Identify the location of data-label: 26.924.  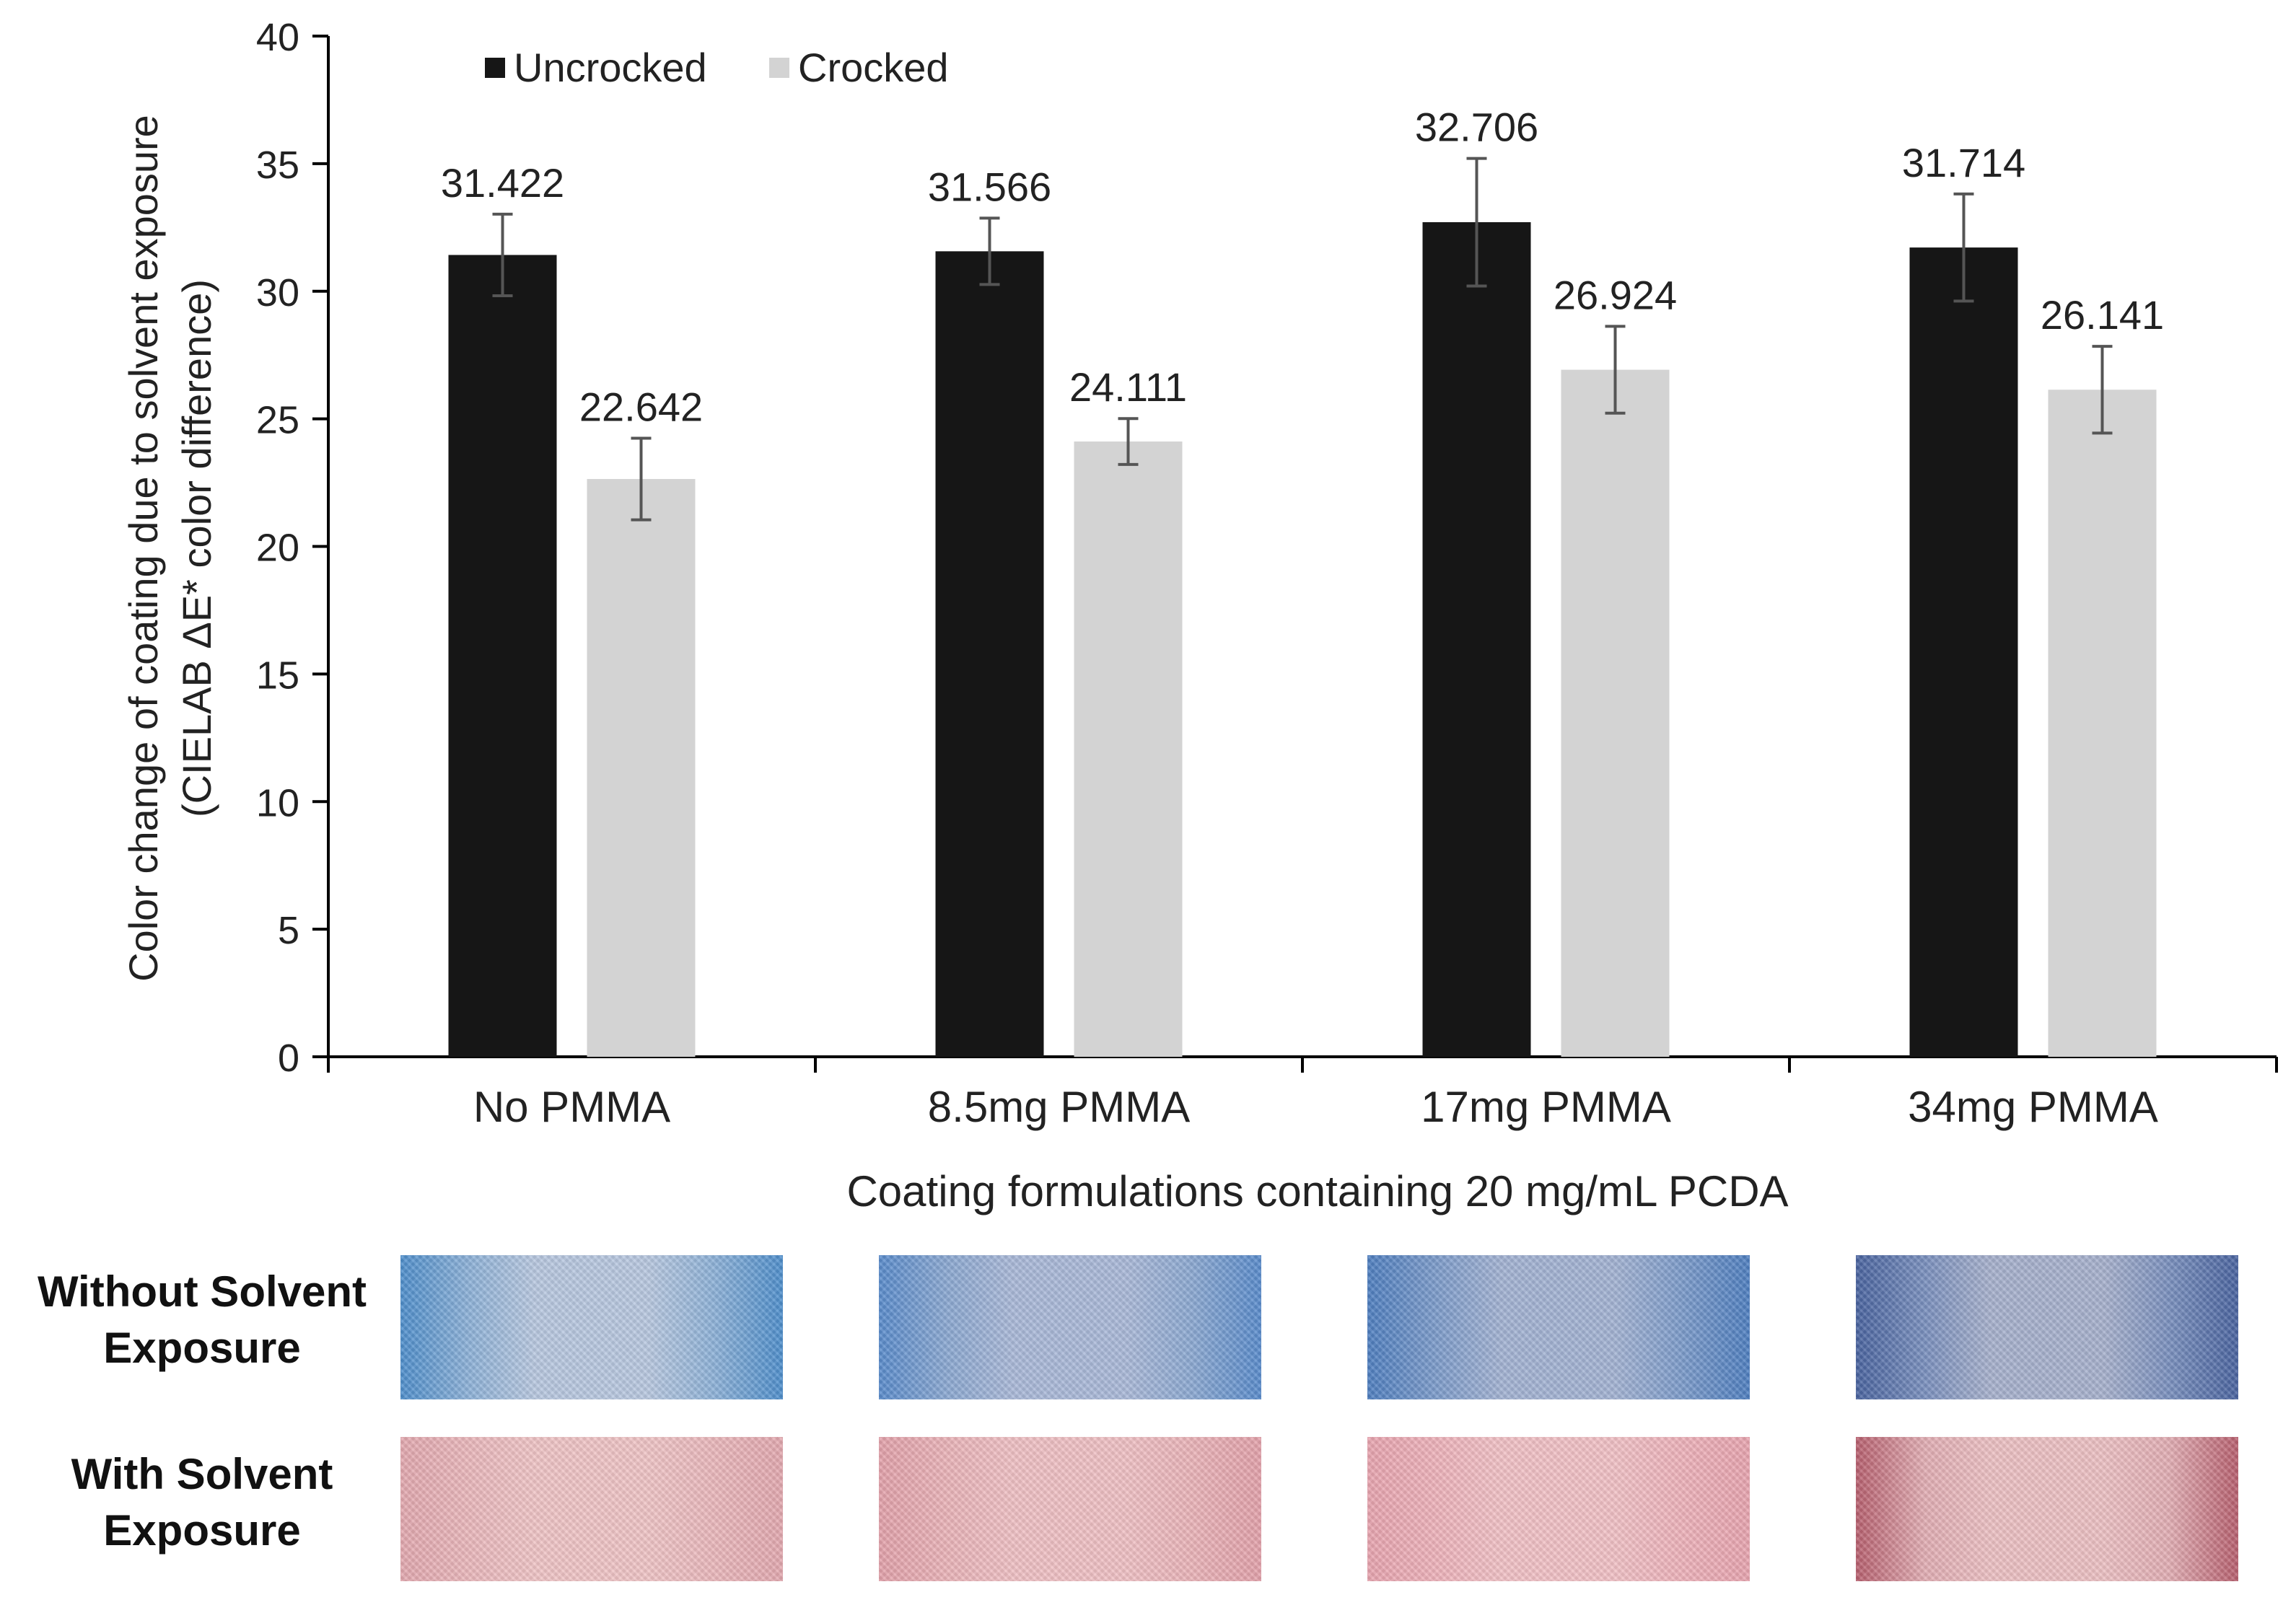
(1615, 294).